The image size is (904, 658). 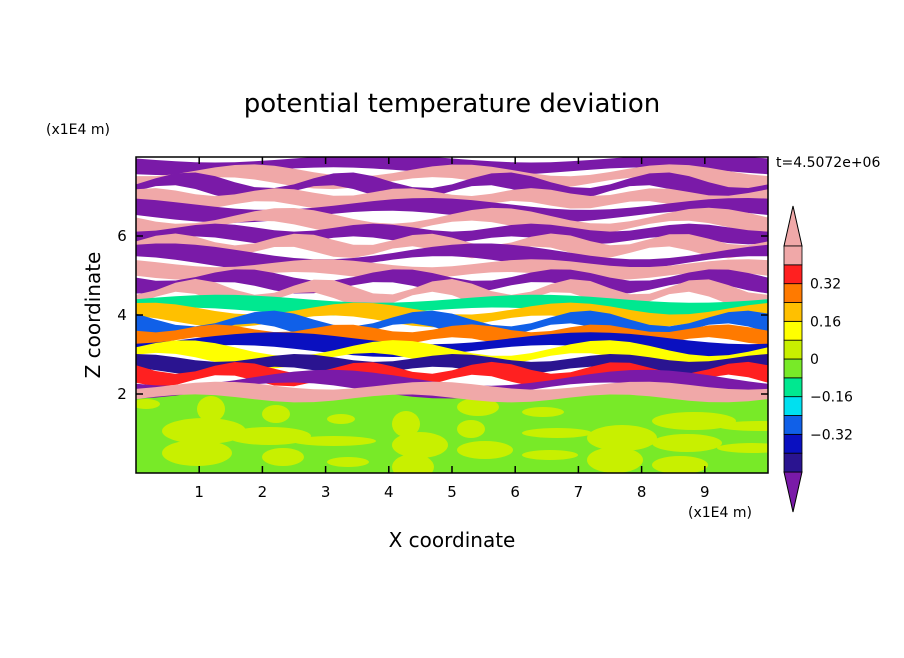 What do you see at coordinates (831, 398) in the screenshot?
I see `colorbar-tick-label: −0.16` at bounding box center [831, 398].